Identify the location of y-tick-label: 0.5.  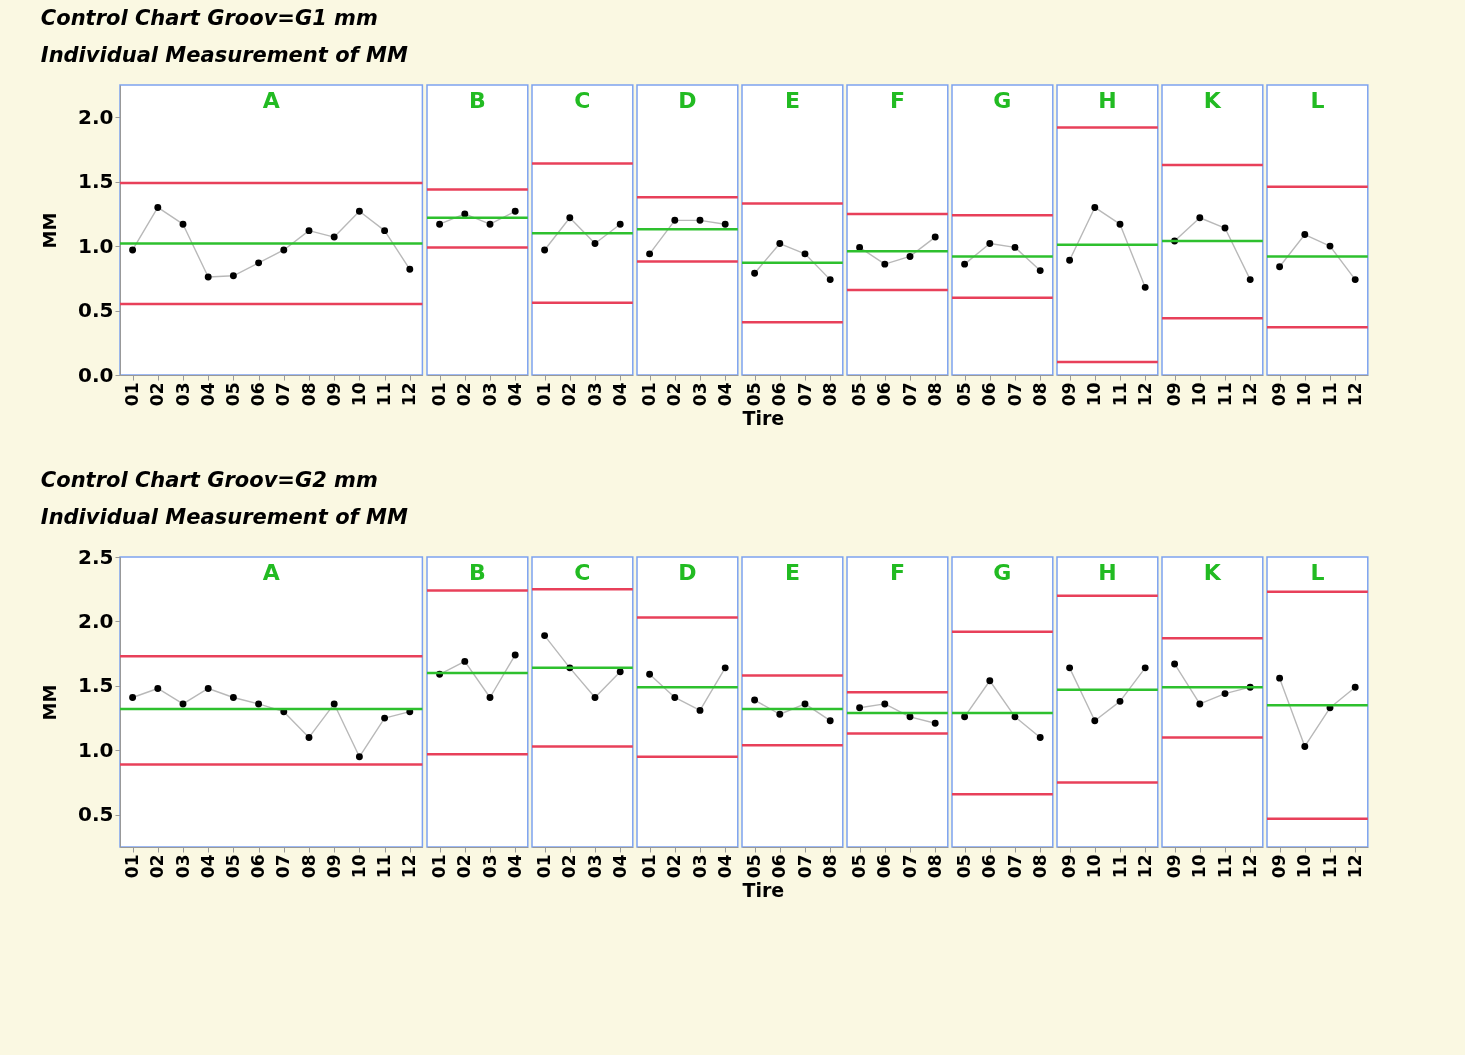
(96, 310).